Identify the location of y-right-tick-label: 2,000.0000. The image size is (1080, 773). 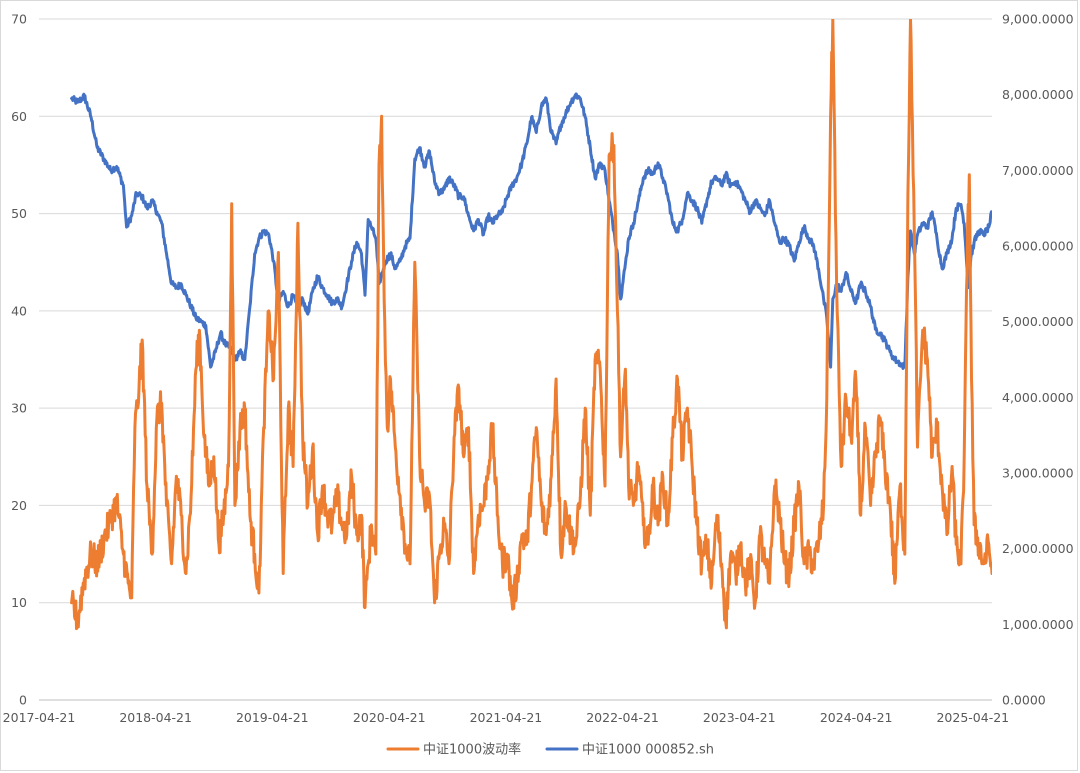
(1038, 548).